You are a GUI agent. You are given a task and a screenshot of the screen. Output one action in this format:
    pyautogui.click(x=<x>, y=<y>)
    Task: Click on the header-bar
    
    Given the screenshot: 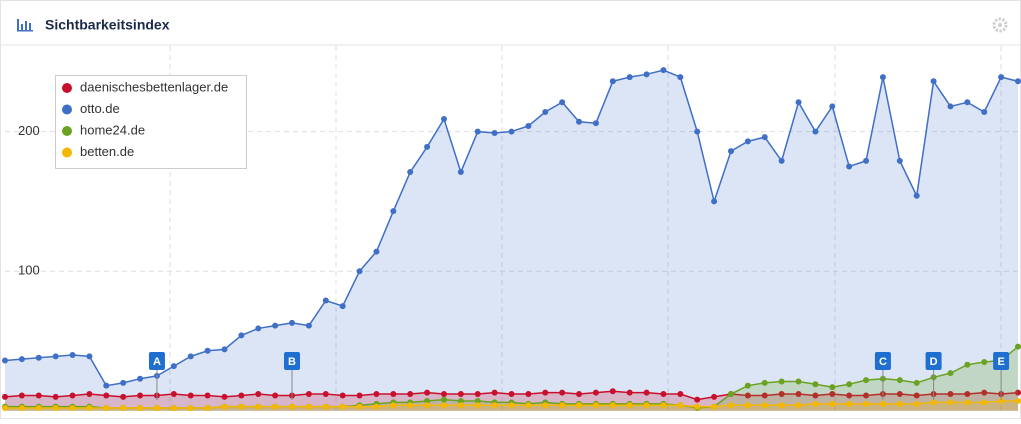 What is the action you would take?
    pyautogui.click(x=510, y=23)
    